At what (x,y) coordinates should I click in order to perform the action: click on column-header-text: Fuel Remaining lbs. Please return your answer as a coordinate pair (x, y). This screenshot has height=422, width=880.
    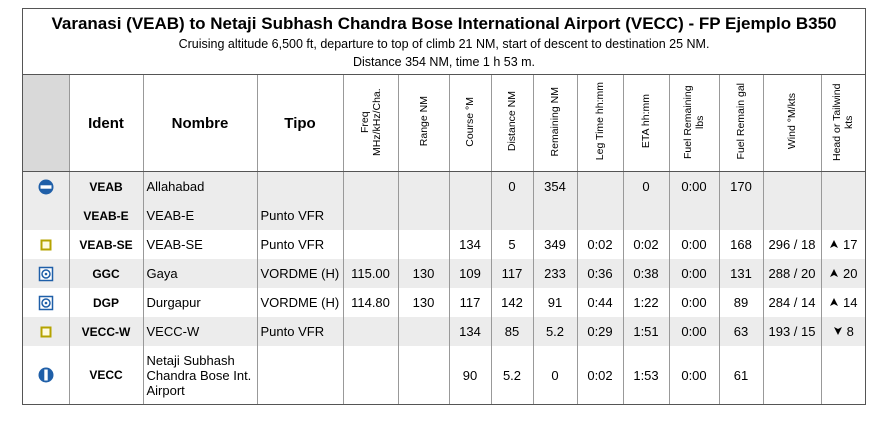
    Looking at the image, I should click on (694, 121).